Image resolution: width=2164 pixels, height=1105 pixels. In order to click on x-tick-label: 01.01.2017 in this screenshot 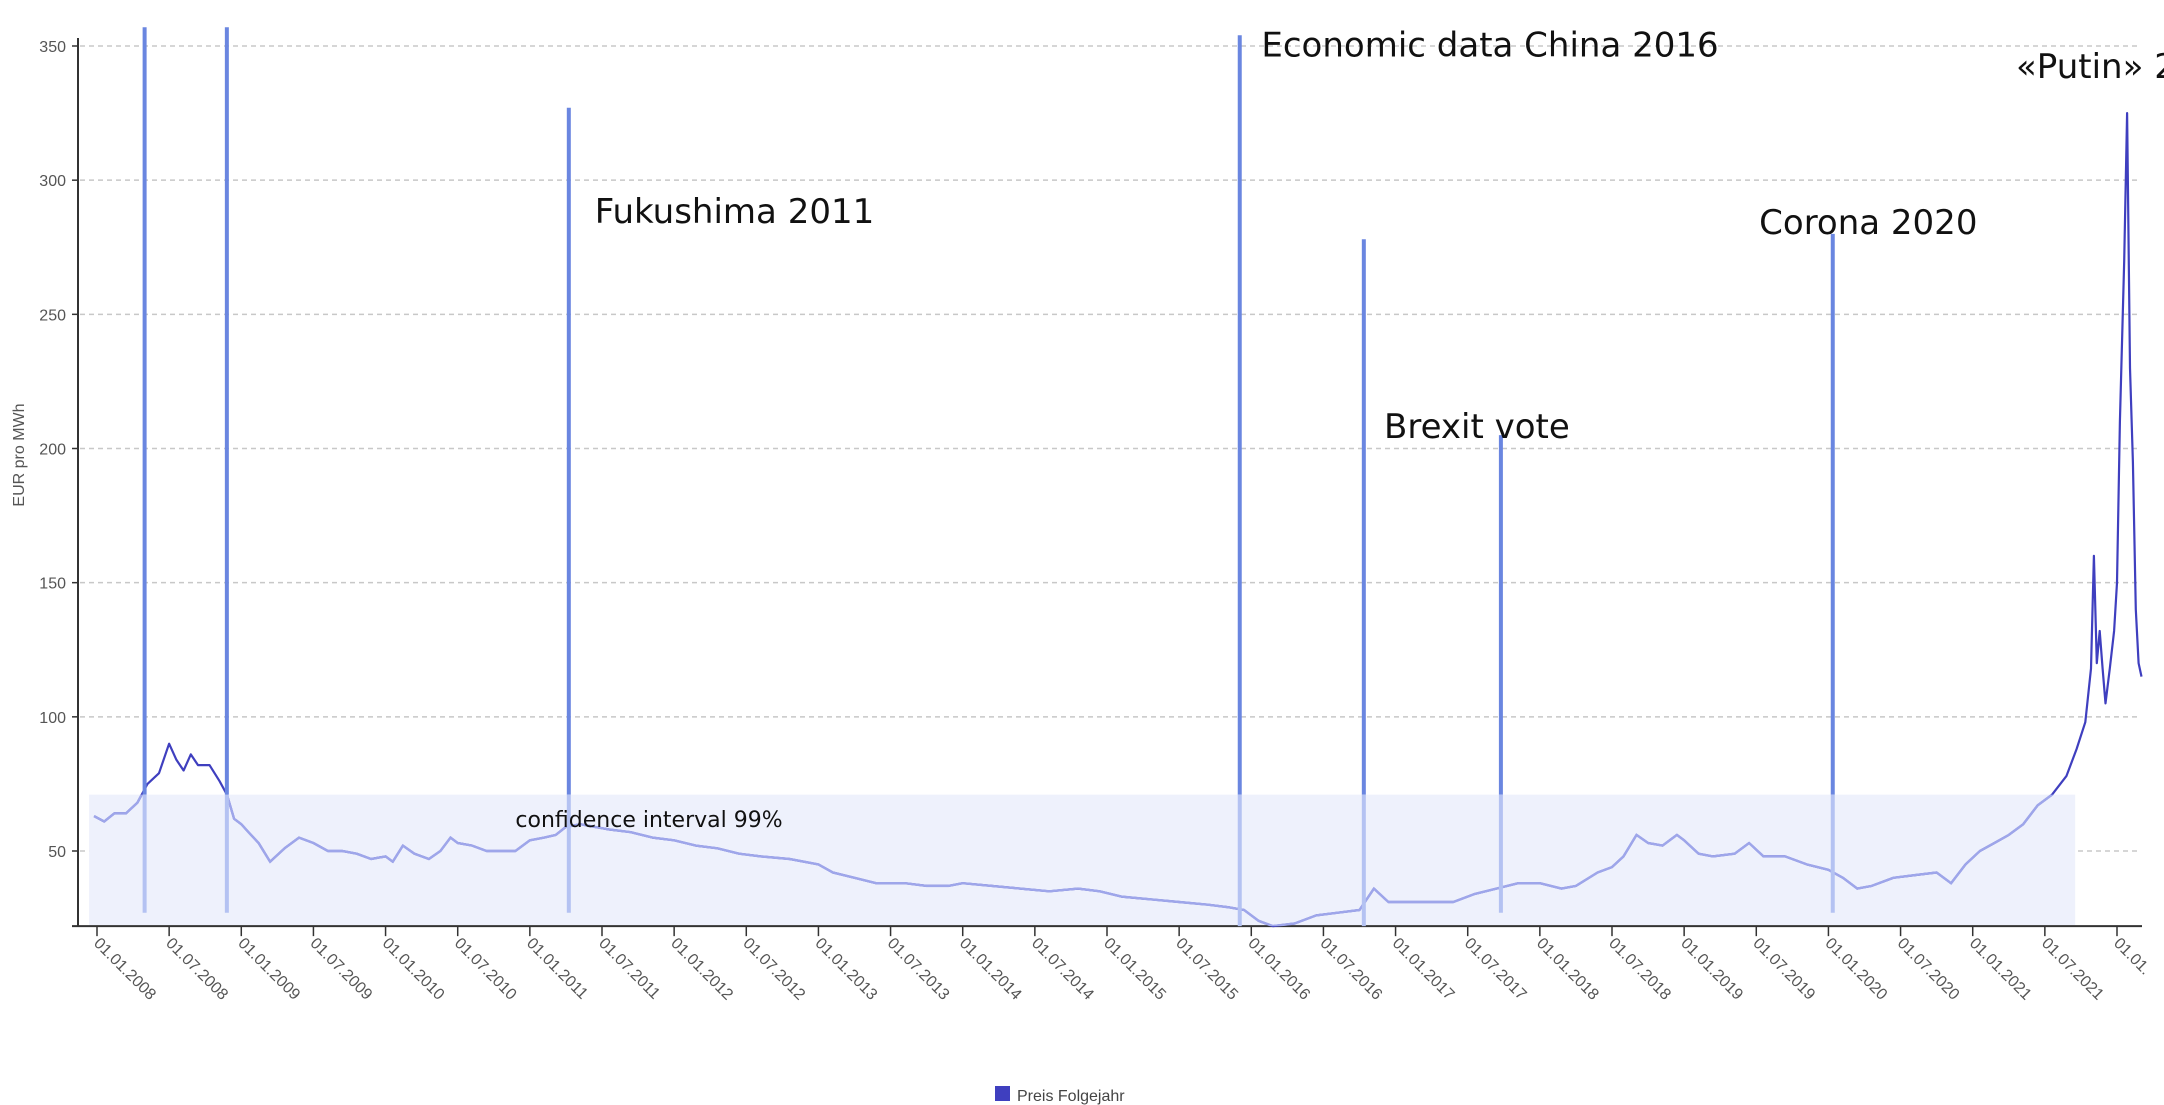, I will do `click(1423, 969)`.